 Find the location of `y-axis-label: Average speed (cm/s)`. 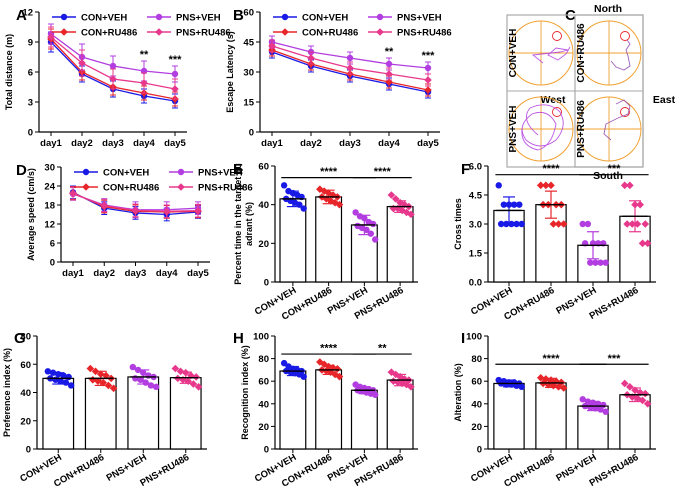

y-axis-label: Average speed (cm/s) is located at coordinates (31, 214).